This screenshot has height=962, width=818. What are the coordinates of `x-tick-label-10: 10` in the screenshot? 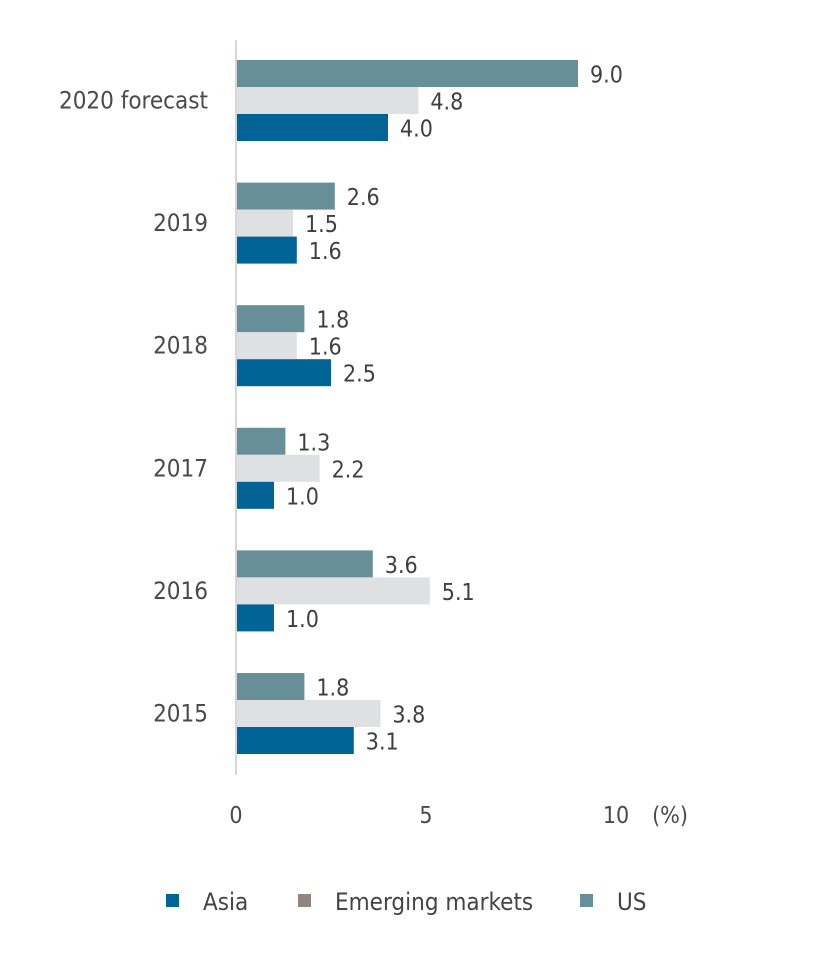 It's located at (616, 816).